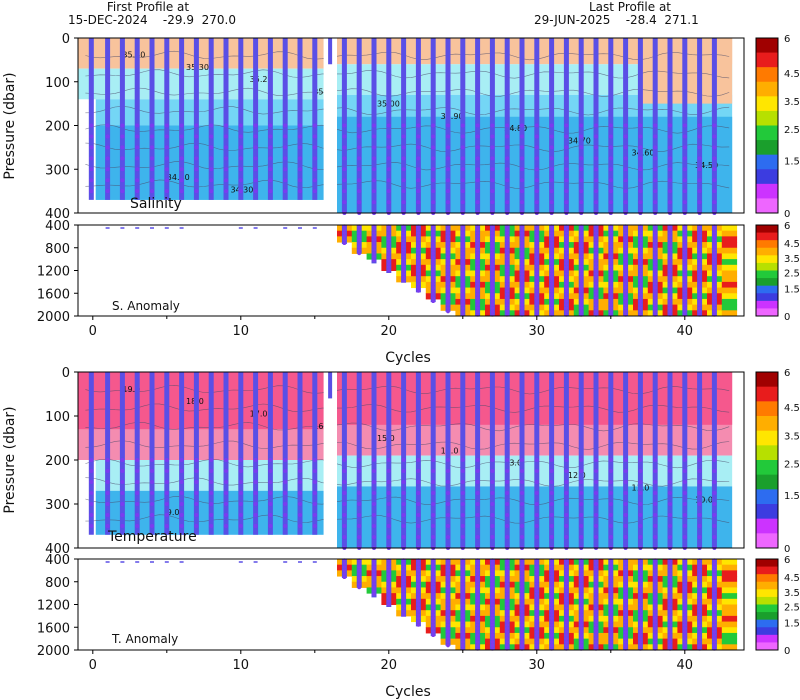 This screenshot has height=700, width=800. I want to click on sal-gap-marker, so click(330, 51).